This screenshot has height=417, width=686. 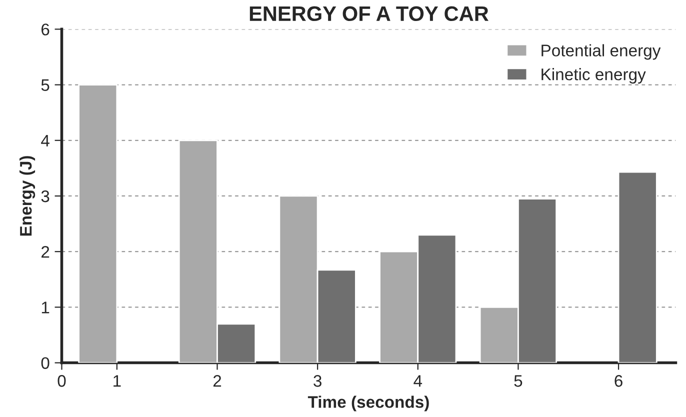 I want to click on x-tick-label: 6, so click(x=618, y=381).